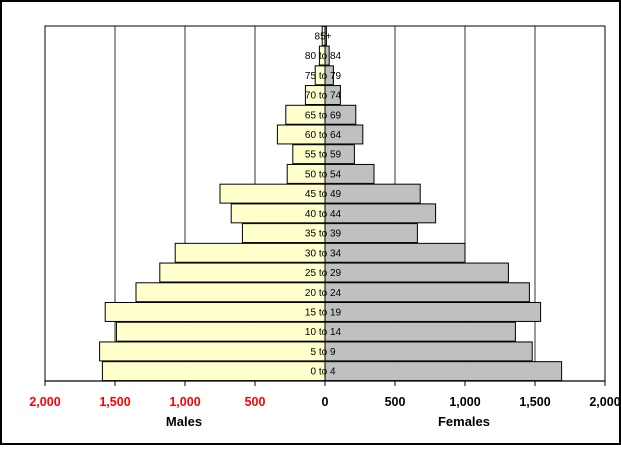  Describe the element at coordinates (323, 115) in the screenshot. I see `category-label: 65 to 69` at that location.